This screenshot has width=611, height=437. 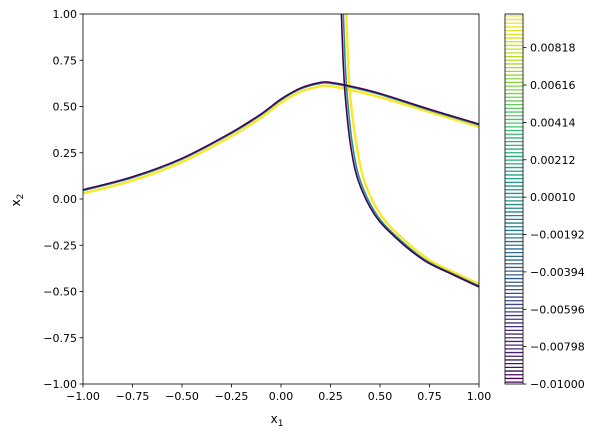 I want to click on colorbar-tick-label: 0.00818, so click(x=553, y=48).